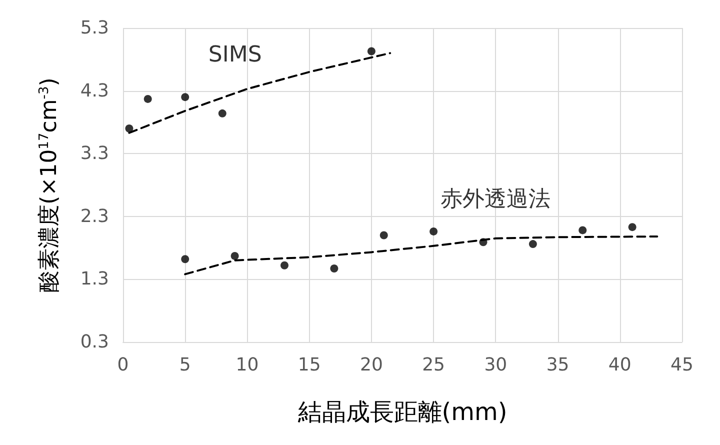 This screenshot has height=445, width=720. What do you see at coordinates (371, 365) in the screenshot?
I see `x-tick-label: 20` at bounding box center [371, 365].